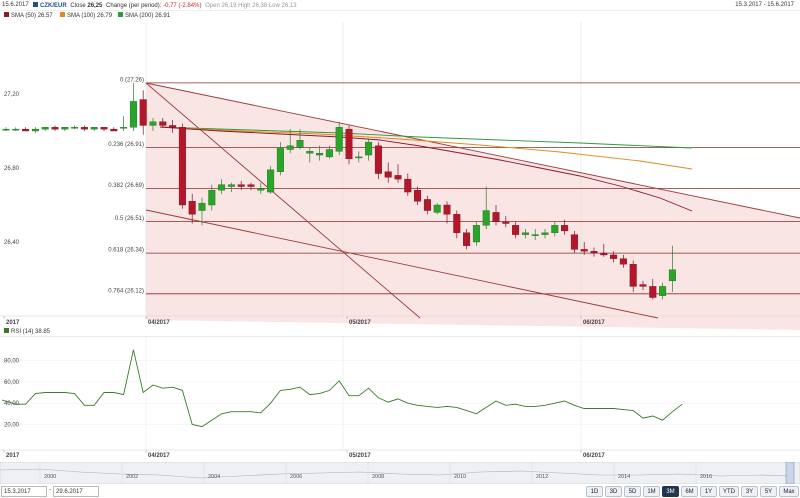 The height and width of the screenshot is (498, 800). What do you see at coordinates (24, 491) in the screenshot?
I see `range-from-input: 15.3.2017` at bounding box center [24, 491].